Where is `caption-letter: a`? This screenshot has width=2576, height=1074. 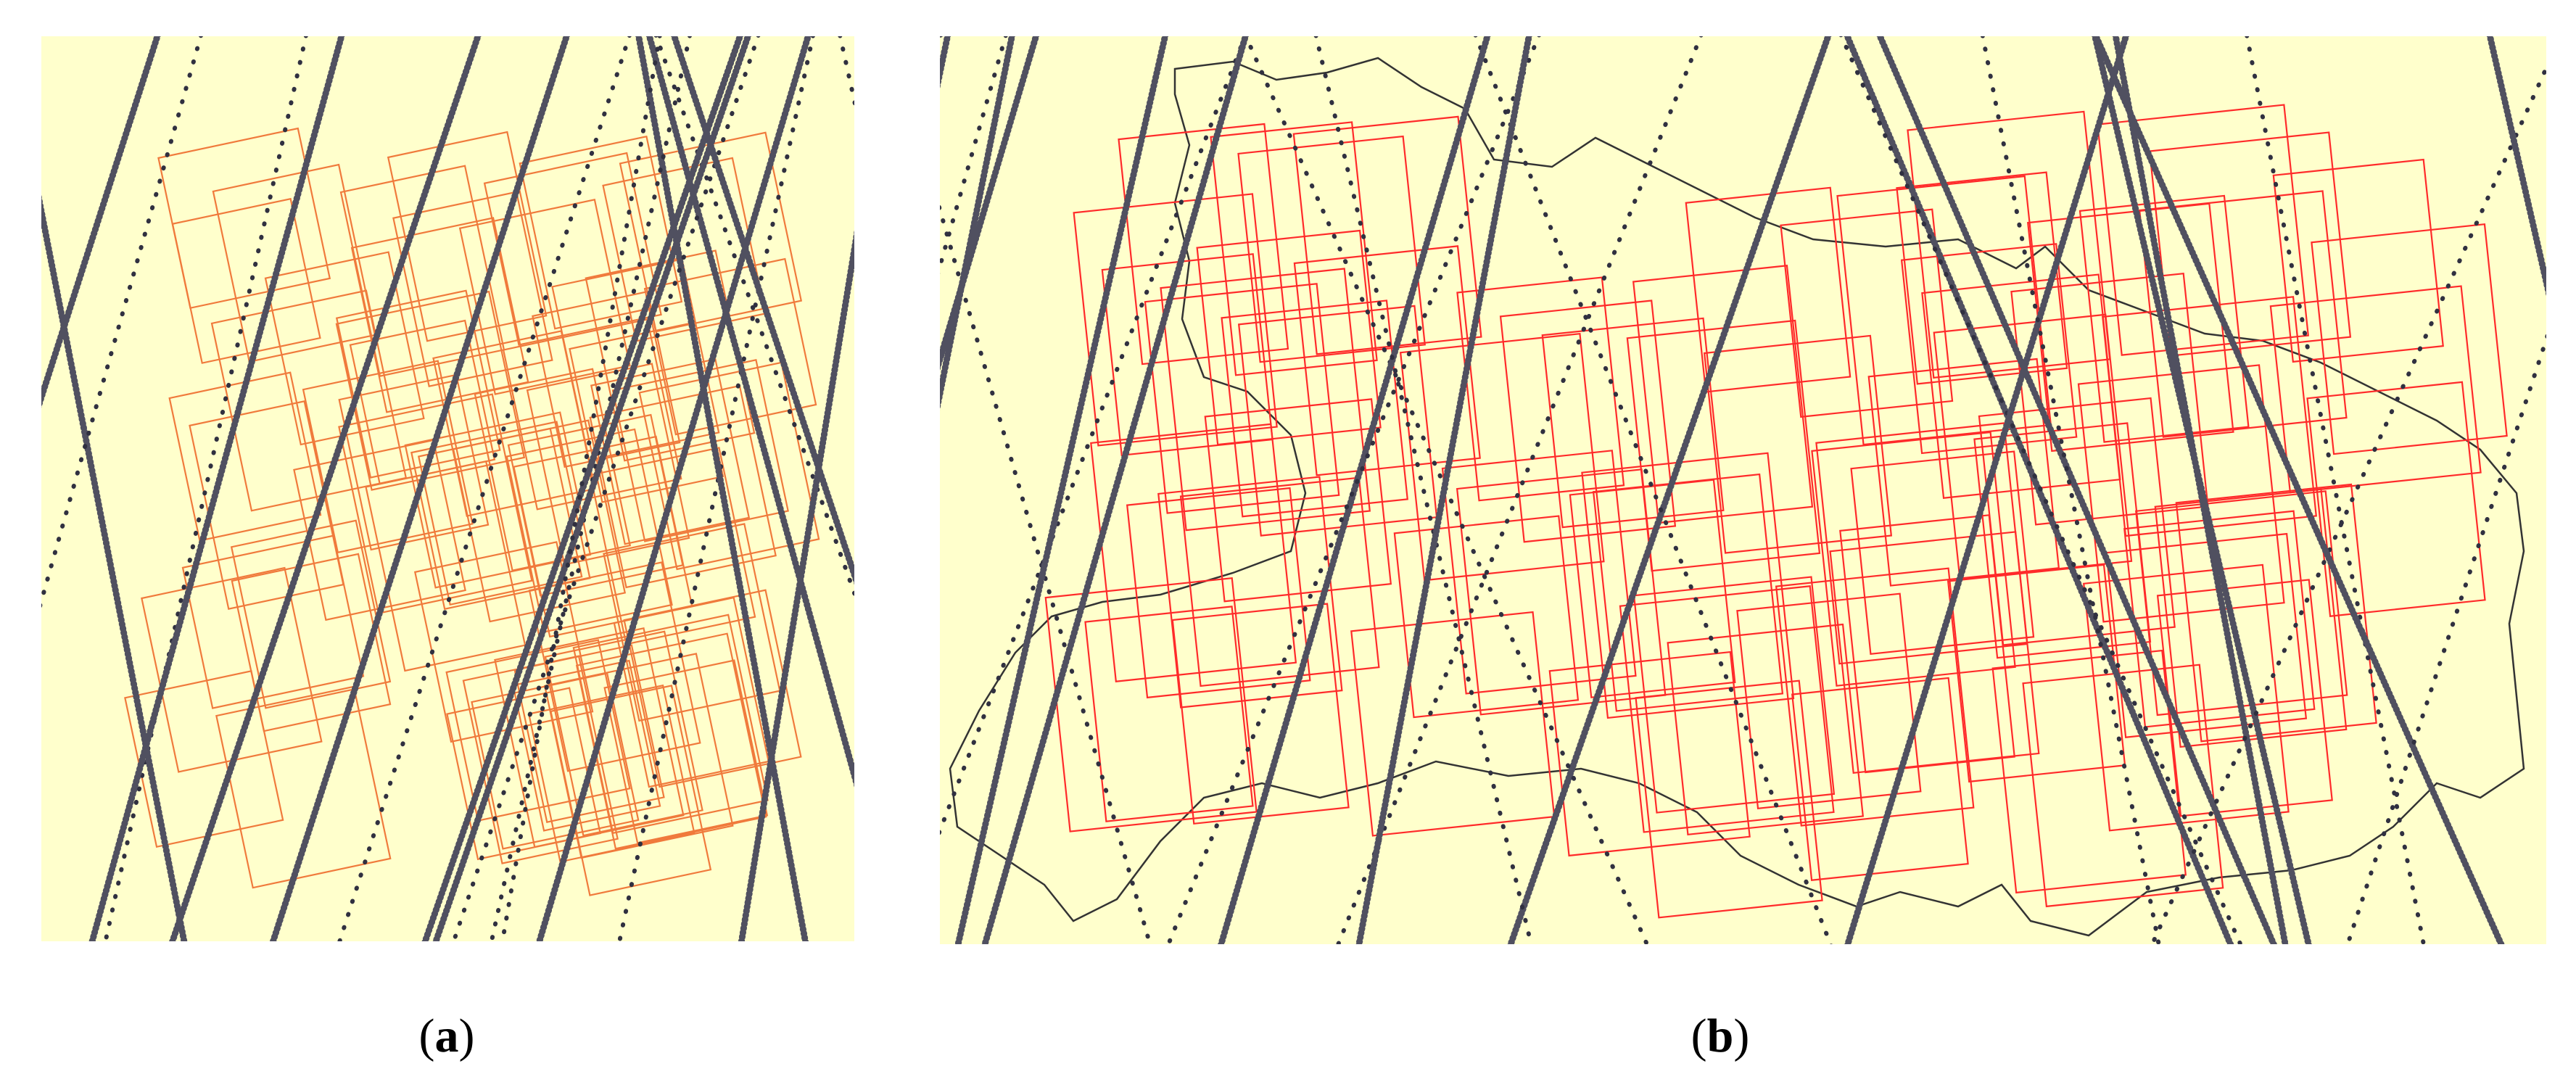
caption-letter: a is located at coordinates (447, 1035).